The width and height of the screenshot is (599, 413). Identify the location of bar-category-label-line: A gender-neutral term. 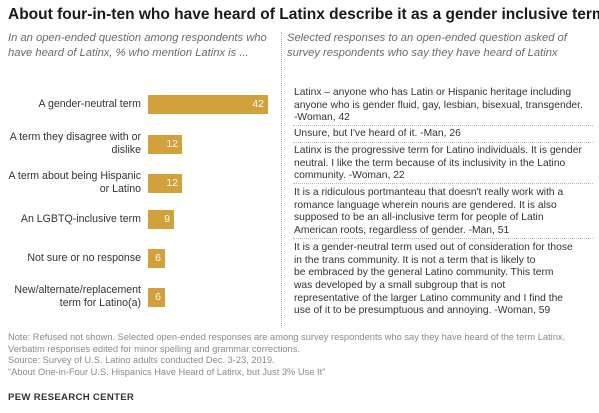
(89, 103).